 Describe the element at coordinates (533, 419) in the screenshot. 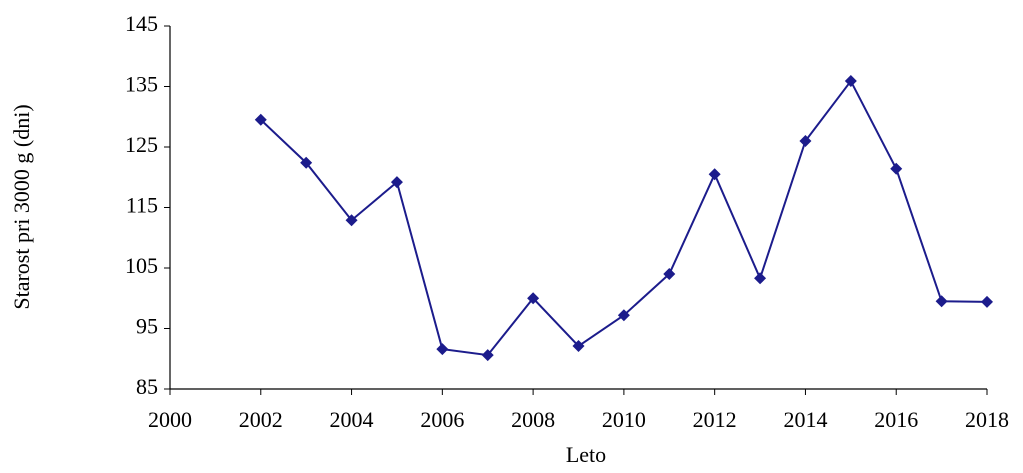

I see `x-tick-label: 2008` at that location.